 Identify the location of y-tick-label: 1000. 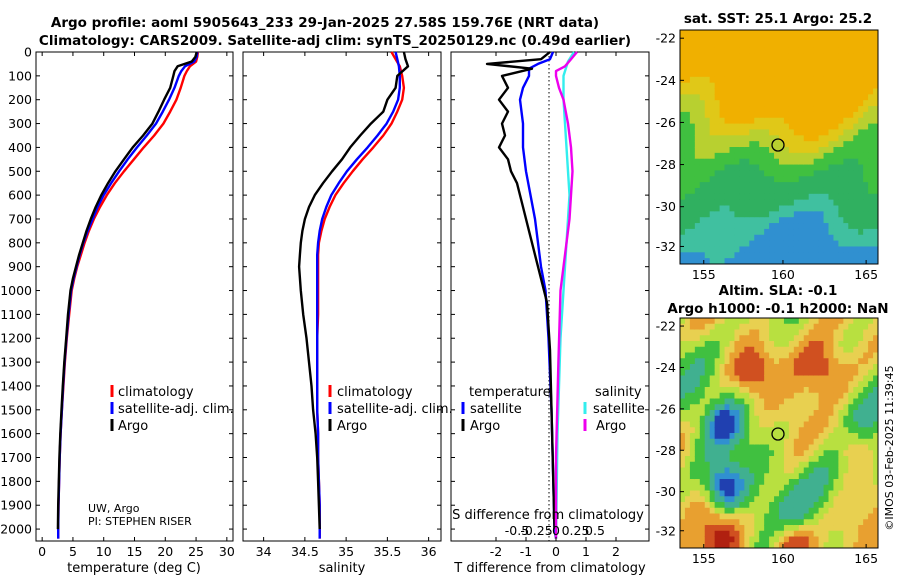
(16, 290).